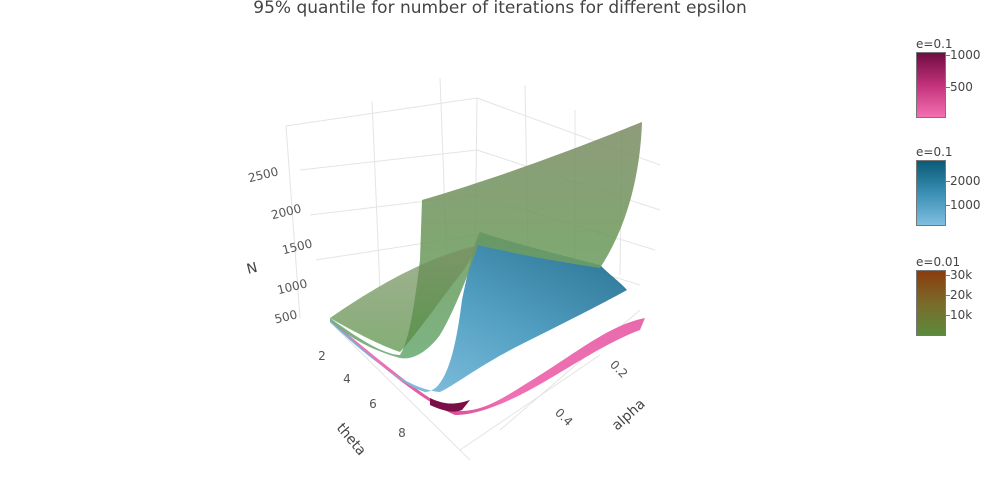 The image size is (1000, 500). What do you see at coordinates (450, 405) in the screenshot?
I see `surface-e01-pink-edge` at bounding box center [450, 405].